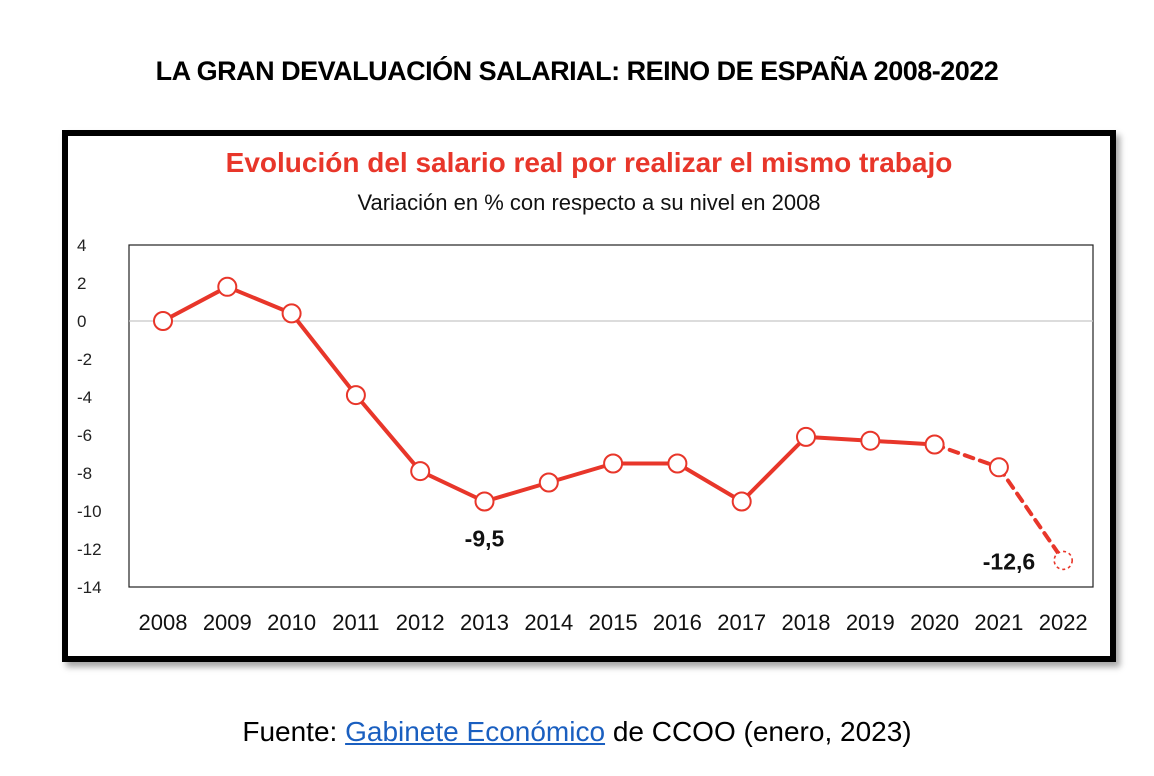  Describe the element at coordinates (484, 622) in the screenshot. I see `x-tick-label: 2013` at that location.